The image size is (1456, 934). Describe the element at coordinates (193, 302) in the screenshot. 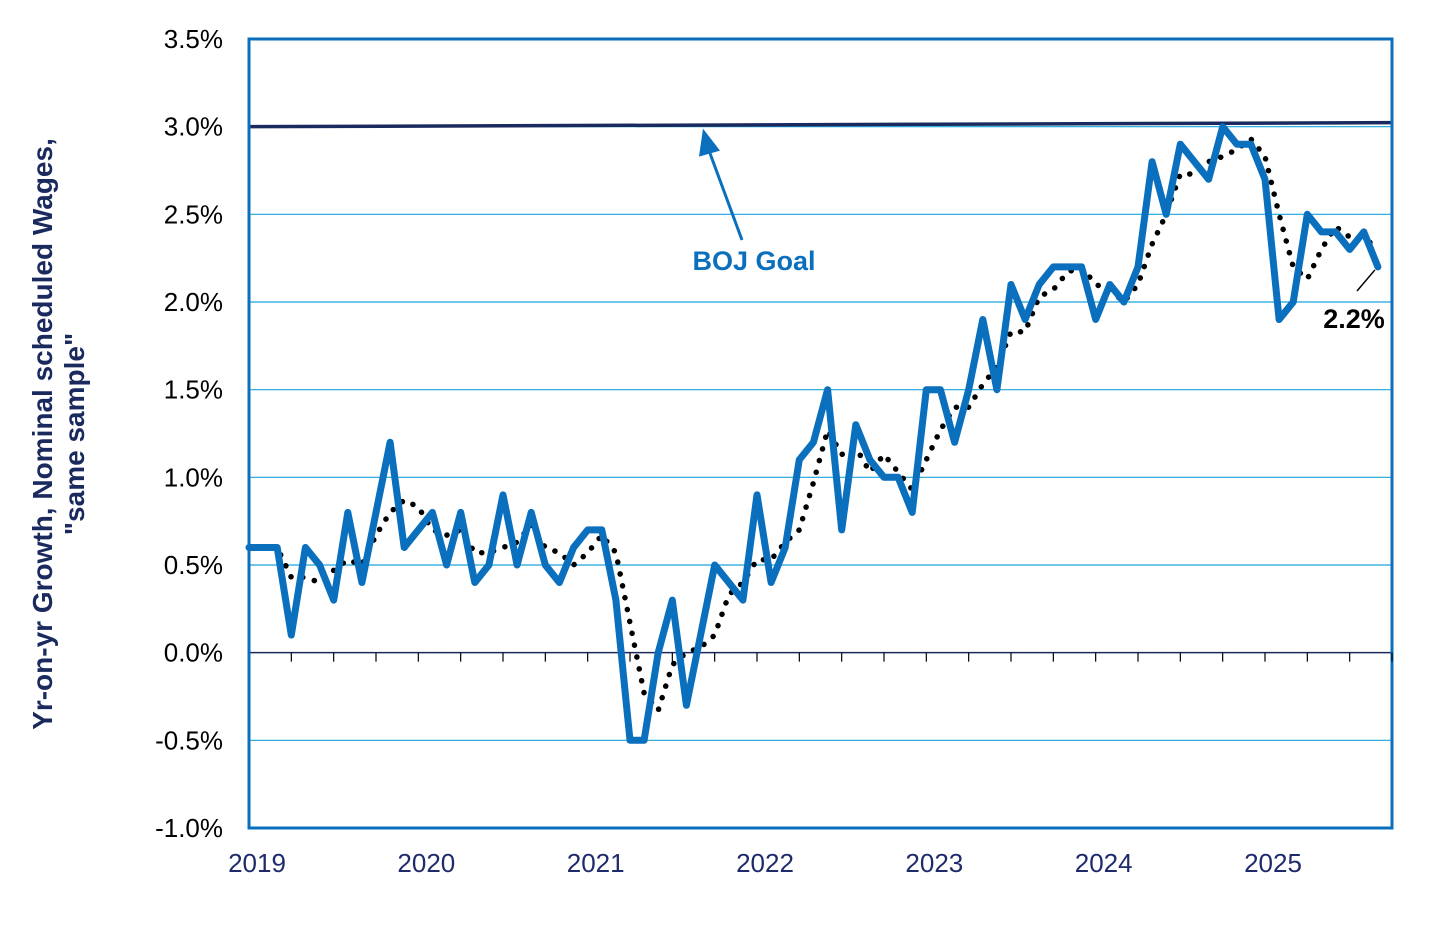

I see `y-tick-label: 2.0%` at that location.